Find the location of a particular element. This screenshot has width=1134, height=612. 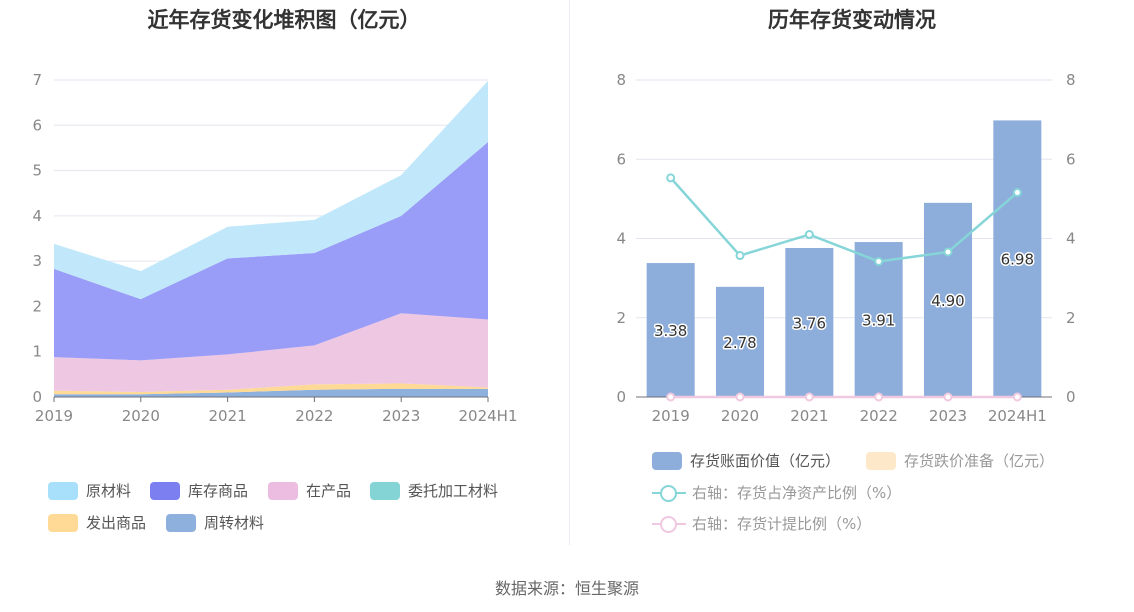

bar-value-label: 4.90 is located at coordinates (947, 301).